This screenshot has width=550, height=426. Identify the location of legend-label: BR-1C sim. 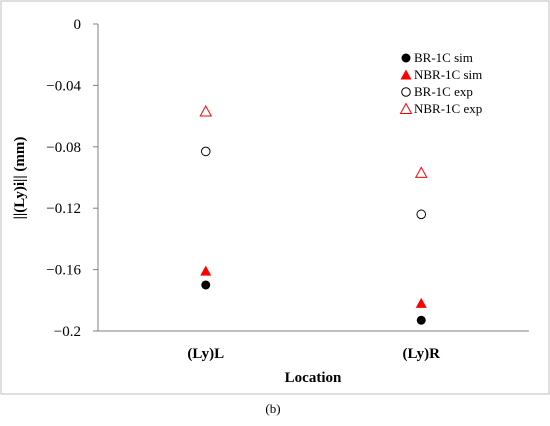
(443, 57).